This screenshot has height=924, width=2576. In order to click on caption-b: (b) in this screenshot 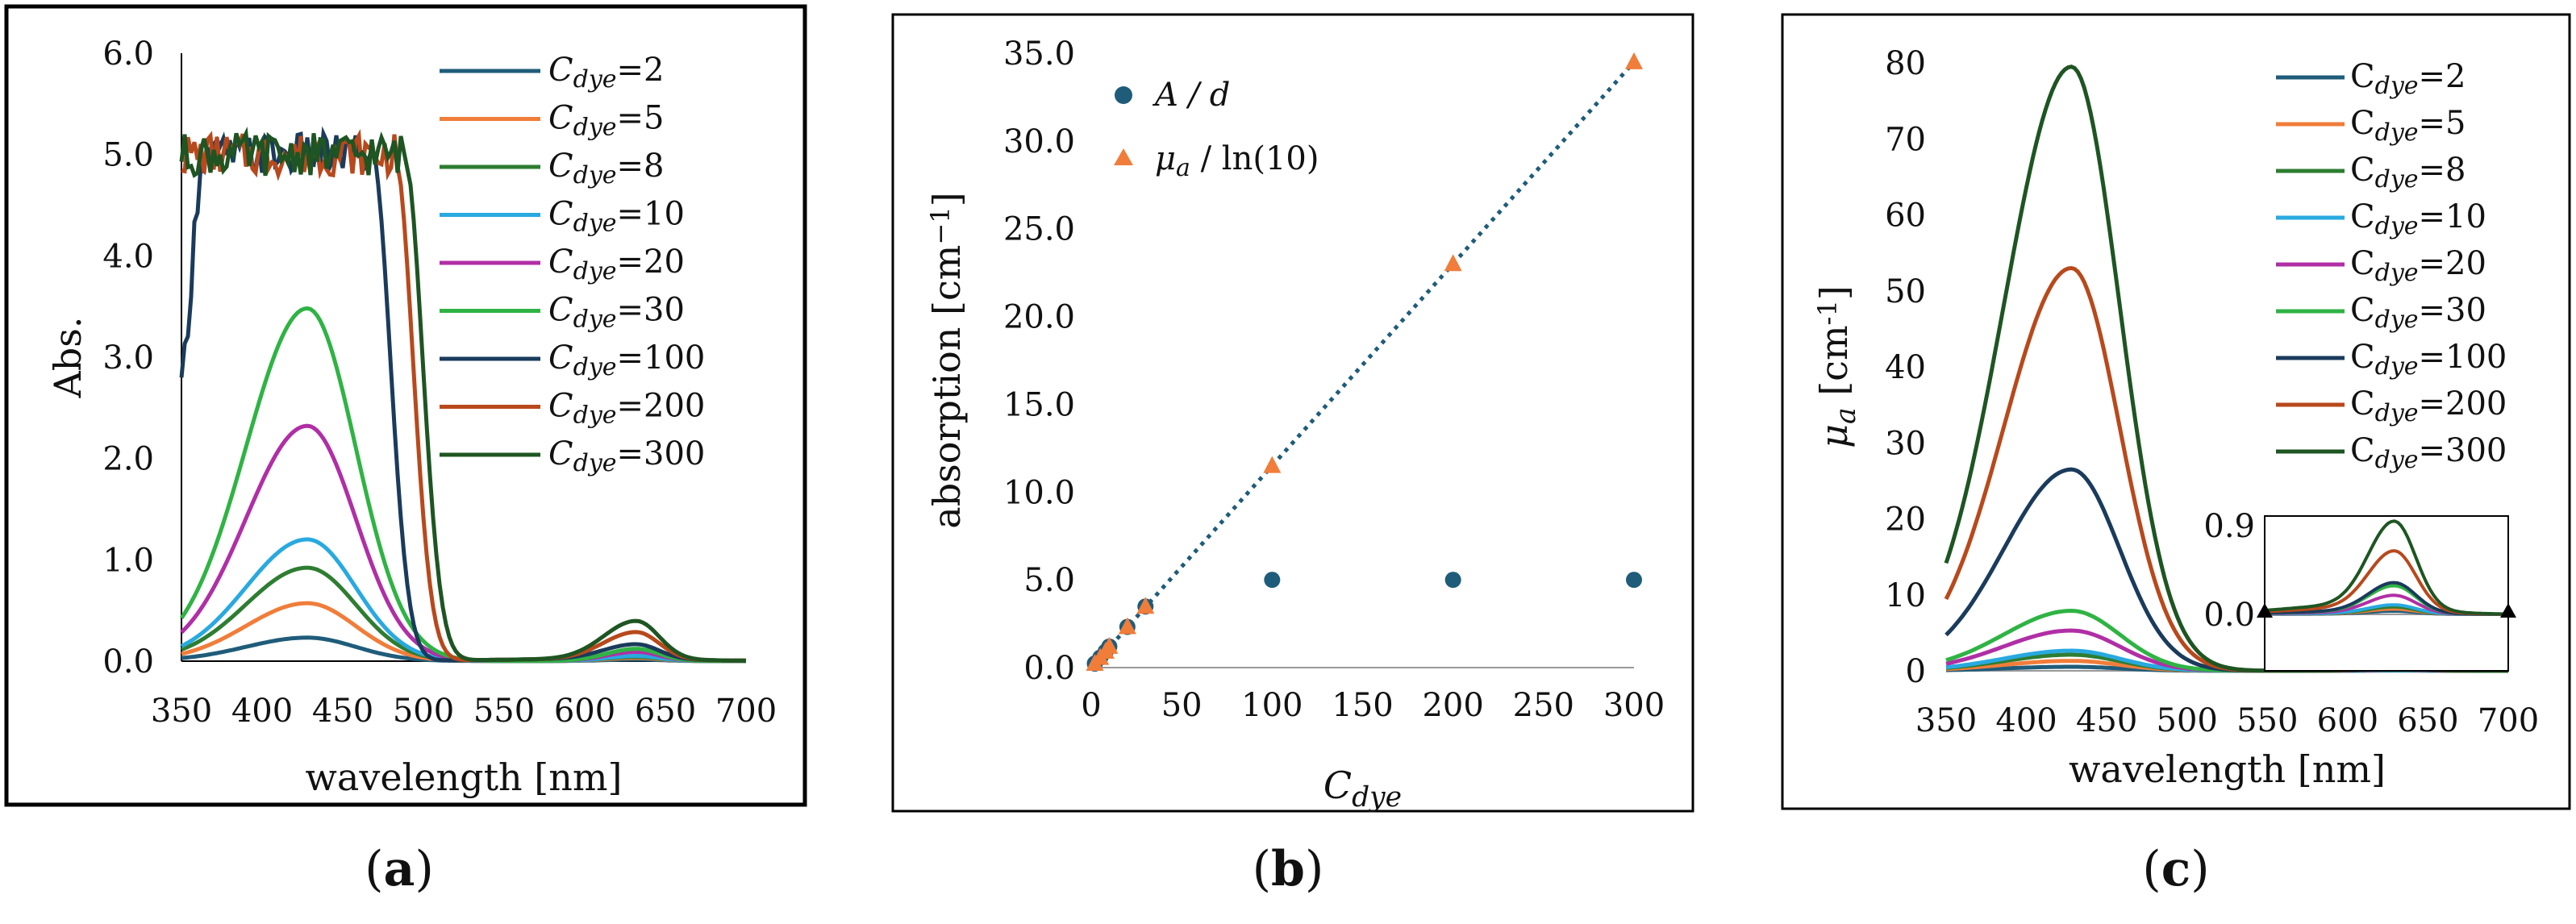, I will do `click(1288, 869)`.